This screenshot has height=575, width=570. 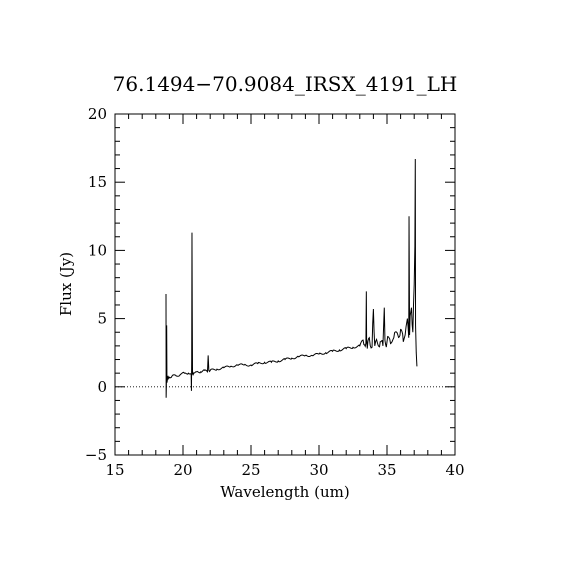 What do you see at coordinates (97, 250) in the screenshot?
I see `y-tick-label: 10` at bounding box center [97, 250].